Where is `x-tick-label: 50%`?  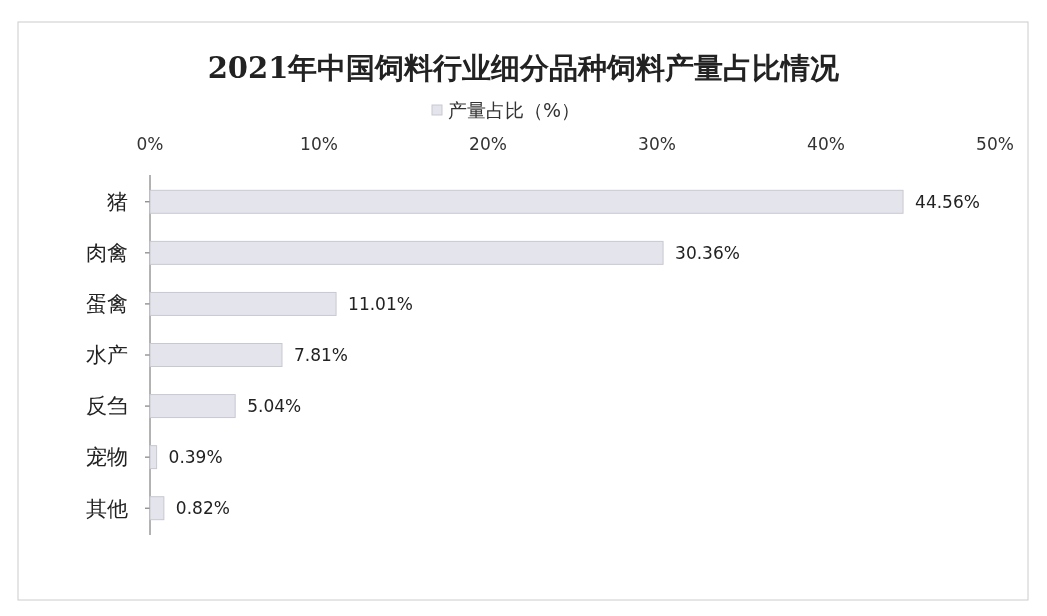 x-tick-label: 50% is located at coordinates (995, 144).